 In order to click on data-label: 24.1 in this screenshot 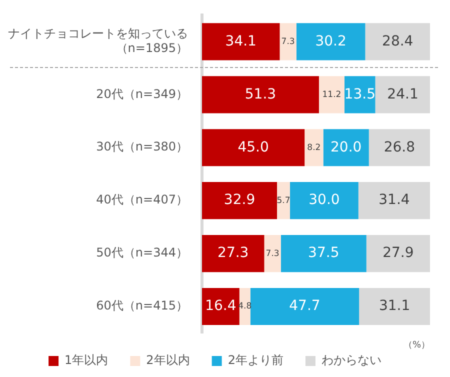, I will do `click(402, 94)`.